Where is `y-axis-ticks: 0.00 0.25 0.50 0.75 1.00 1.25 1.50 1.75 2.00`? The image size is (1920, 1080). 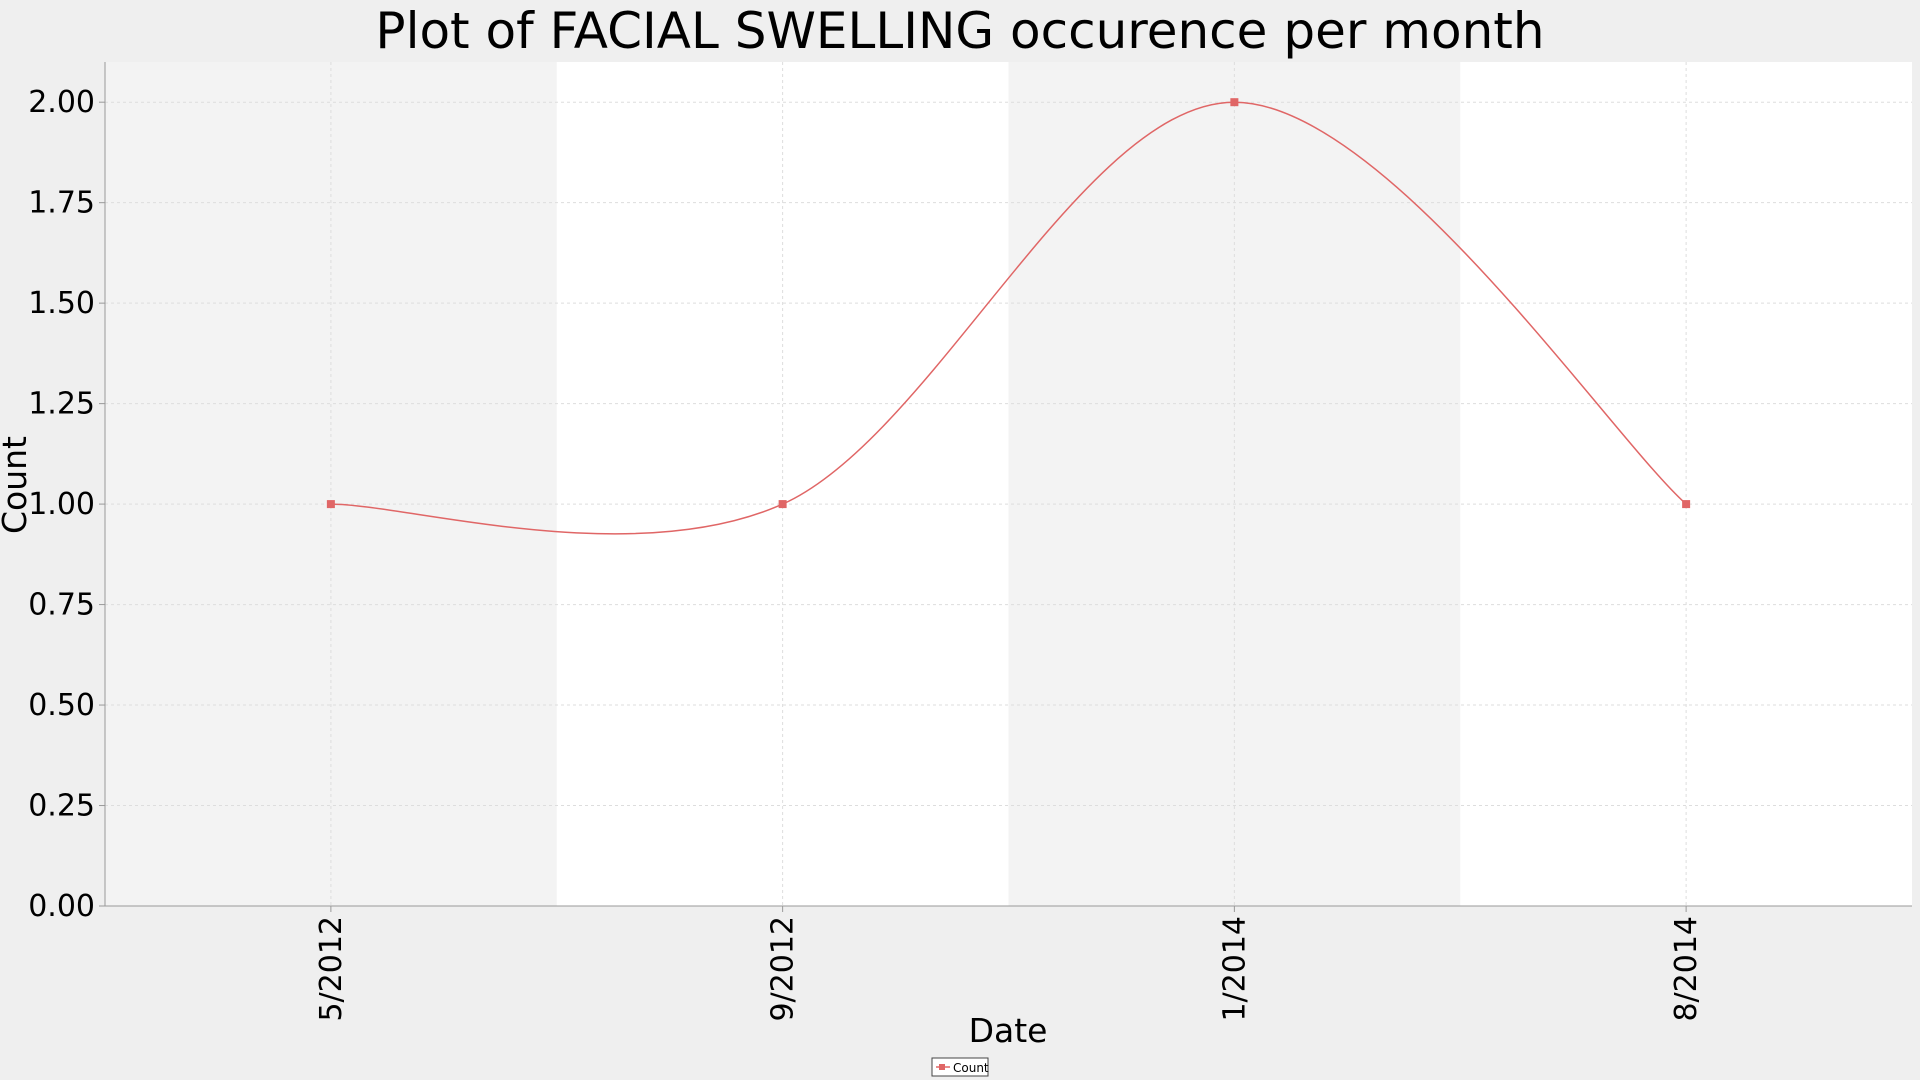 y-axis-ticks: 0.00 0.25 0.50 0.75 1.00 1.25 1.50 1.75 2.00 is located at coordinates (66, 504).